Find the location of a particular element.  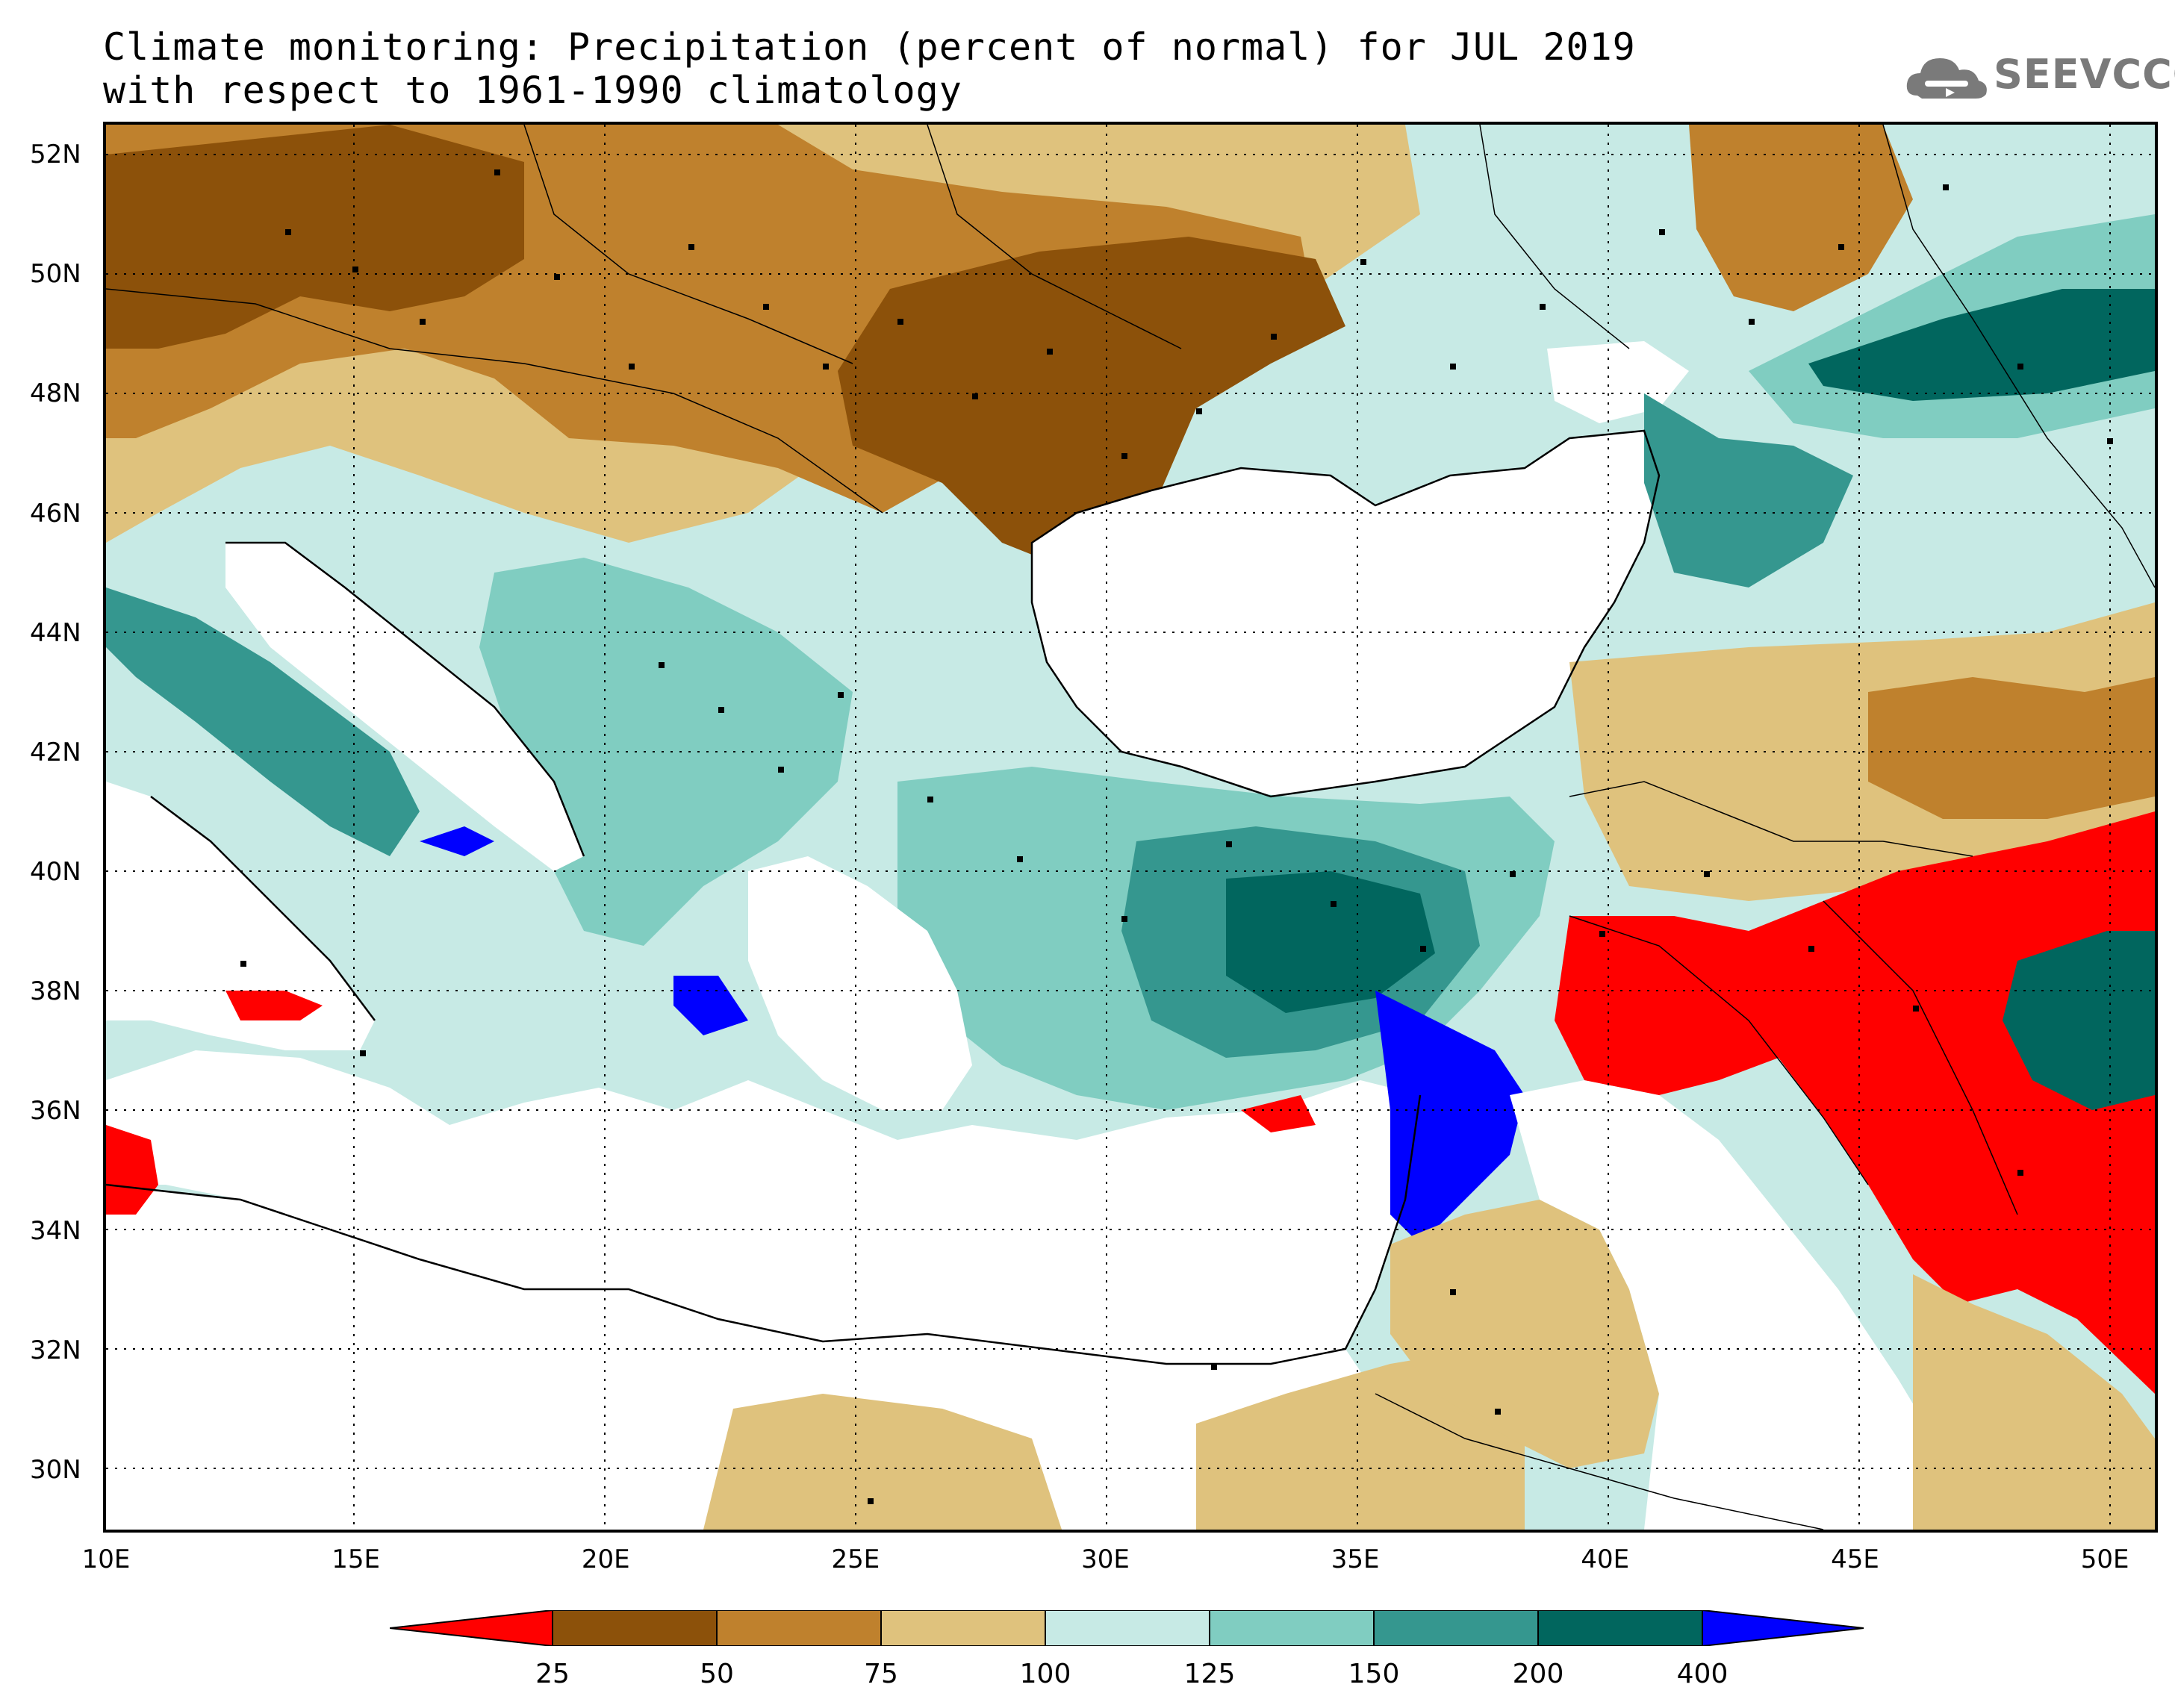

lat-label: 44N is located at coordinates (55, 632).